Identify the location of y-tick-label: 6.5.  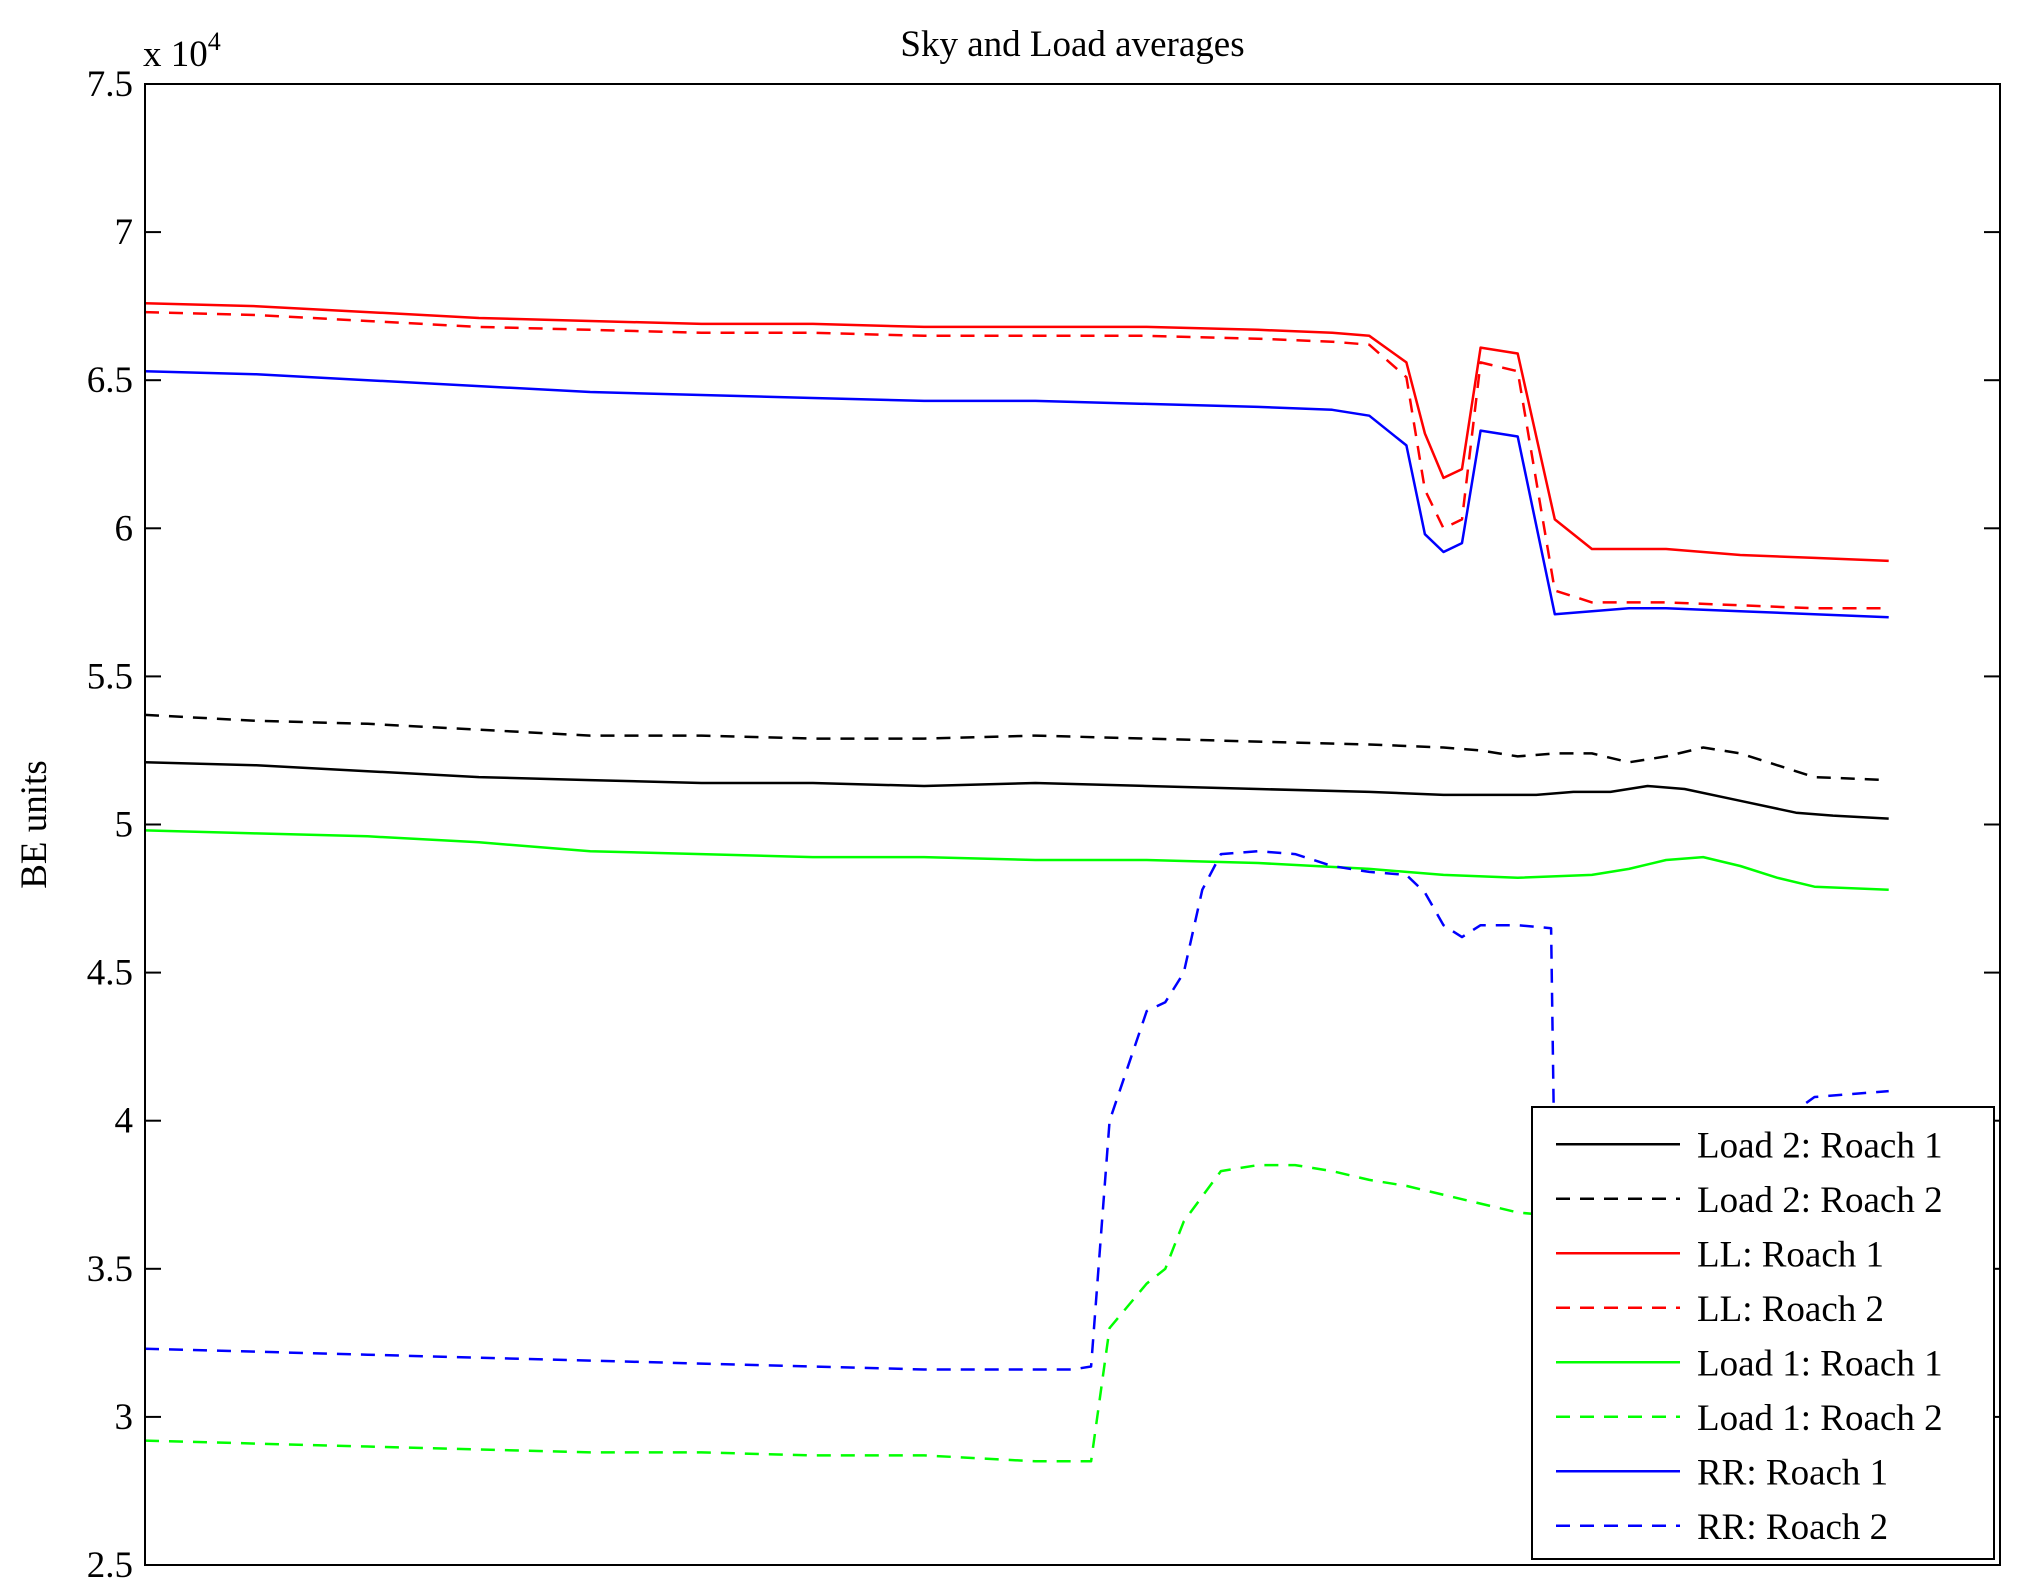
(110, 380).